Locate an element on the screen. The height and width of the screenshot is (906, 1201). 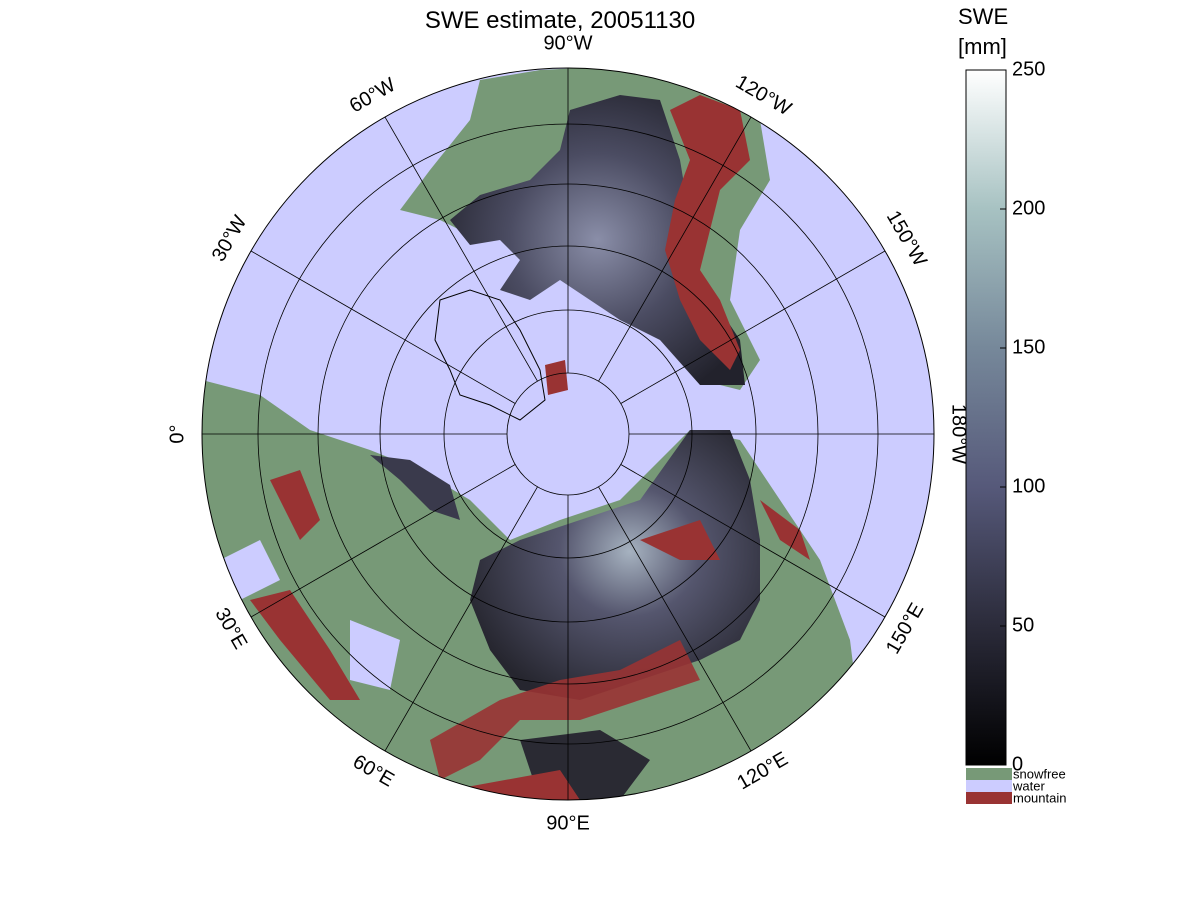
longitude-label: 90°W is located at coordinates (567, 43).